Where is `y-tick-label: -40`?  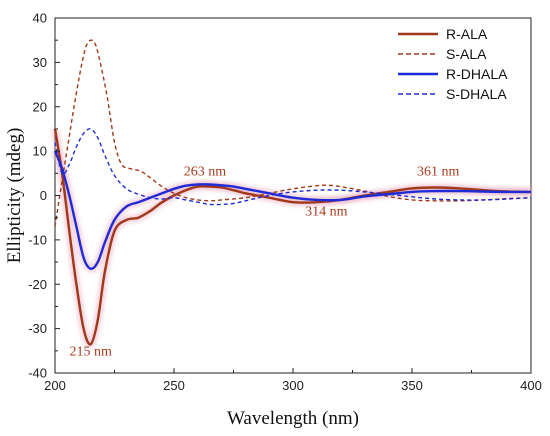
y-tick-label: -40 is located at coordinates (37, 373).